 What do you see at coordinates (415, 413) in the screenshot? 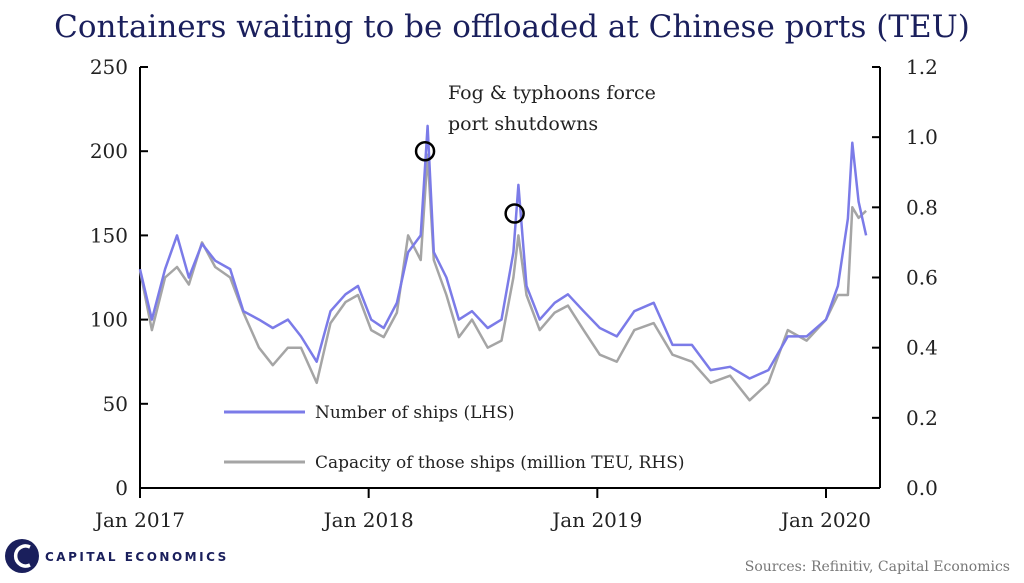
I see `legend-label-ships: Number of ships (LHS)` at bounding box center [415, 413].